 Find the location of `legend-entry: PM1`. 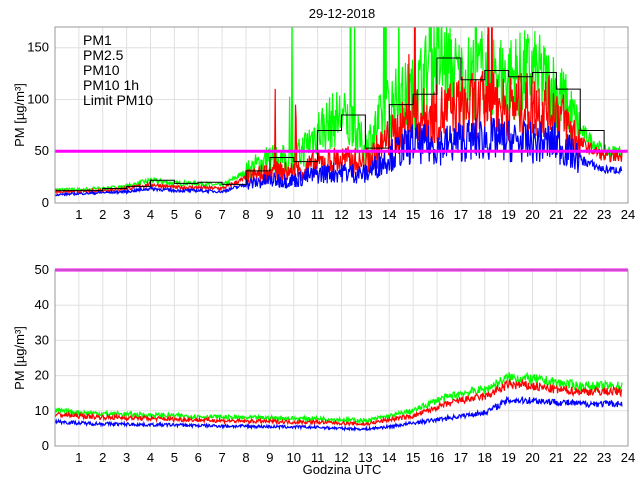

legend-entry: PM1 is located at coordinates (97, 40).